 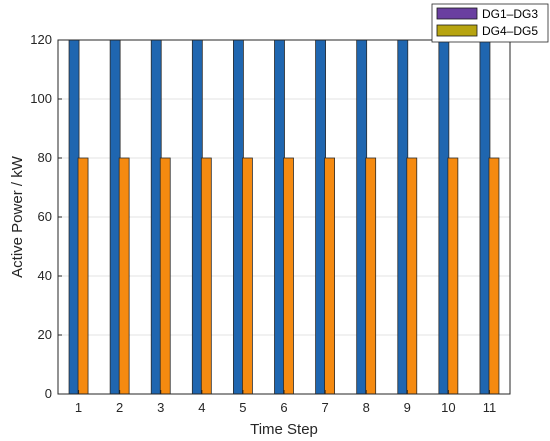 What do you see at coordinates (407, 407) in the screenshot?
I see `x-tick-label: 9` at bounding box center [407, 407].